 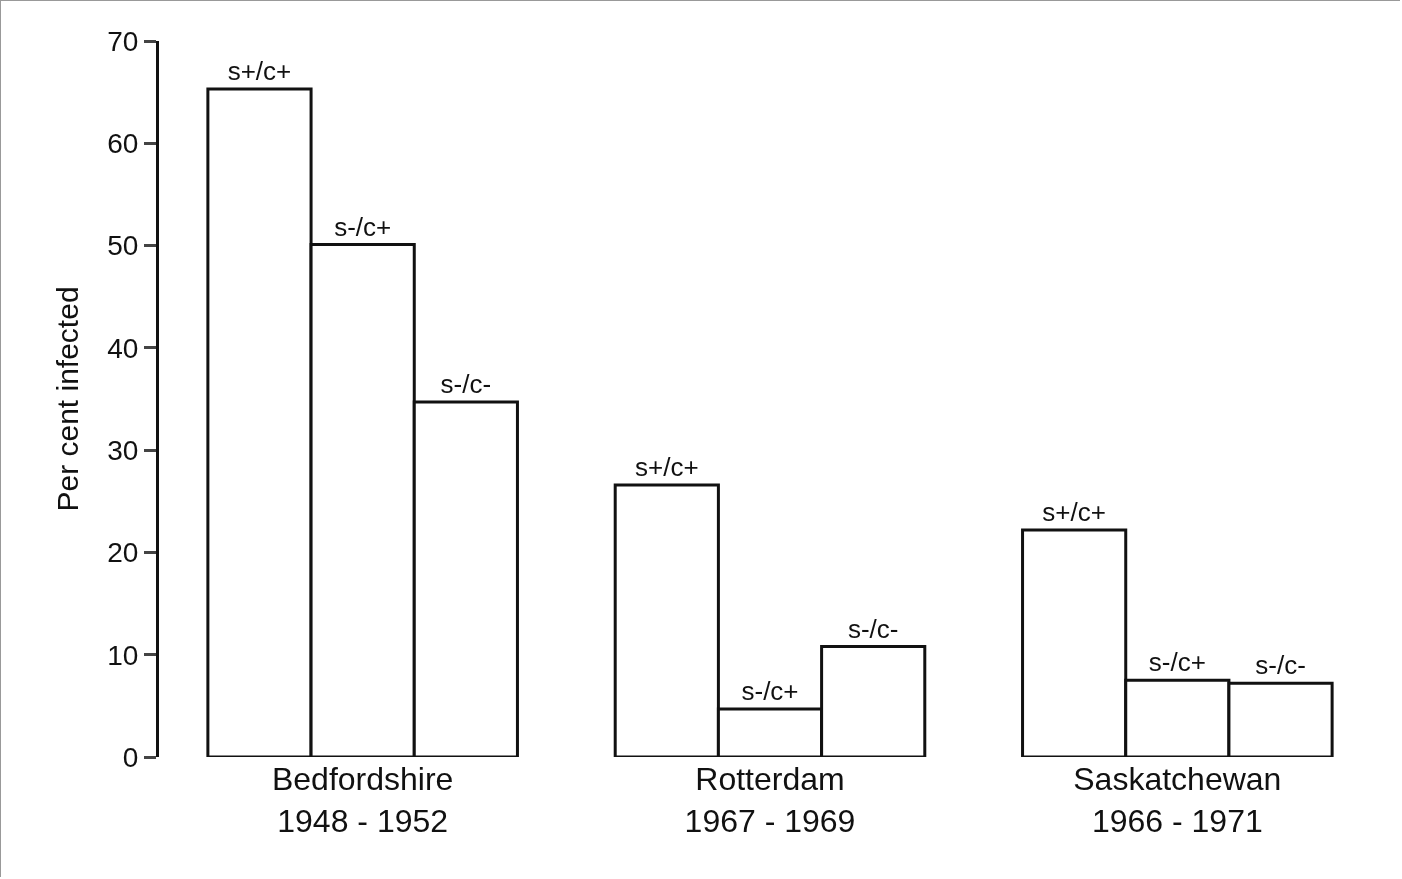 What do you see at coordinates (130, 757) in the screenshot?
I see `y-tick-label: 0` at bounding box center [130, 757].